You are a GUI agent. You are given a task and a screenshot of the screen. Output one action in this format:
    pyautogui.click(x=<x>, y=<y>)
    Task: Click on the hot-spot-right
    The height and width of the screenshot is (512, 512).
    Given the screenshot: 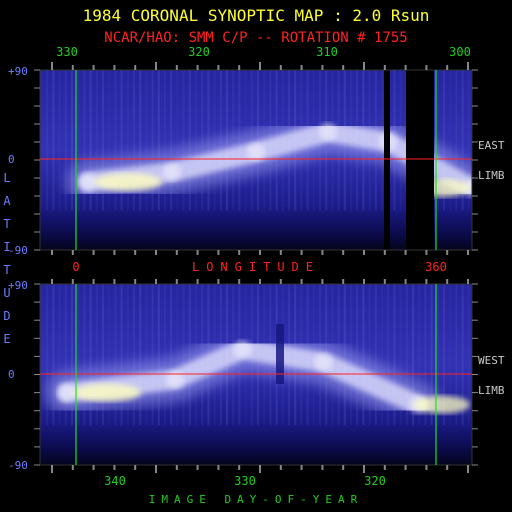 What is the action you would take?
    pyautogui.click(x=442, y=404)
    